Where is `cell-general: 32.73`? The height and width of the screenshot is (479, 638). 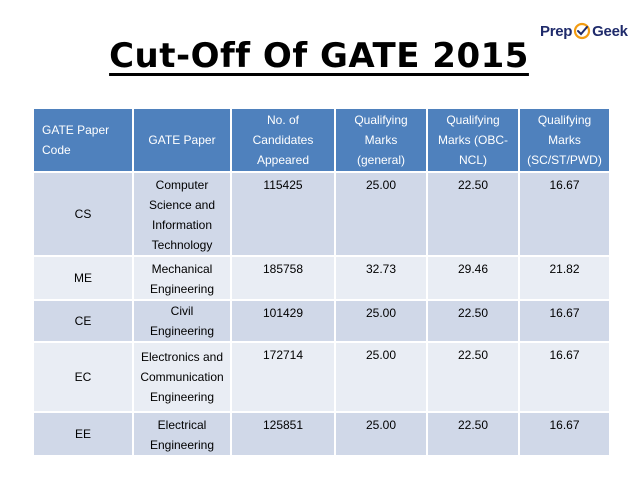
cell-general: 32.73 is located at coordinates (381, 278).